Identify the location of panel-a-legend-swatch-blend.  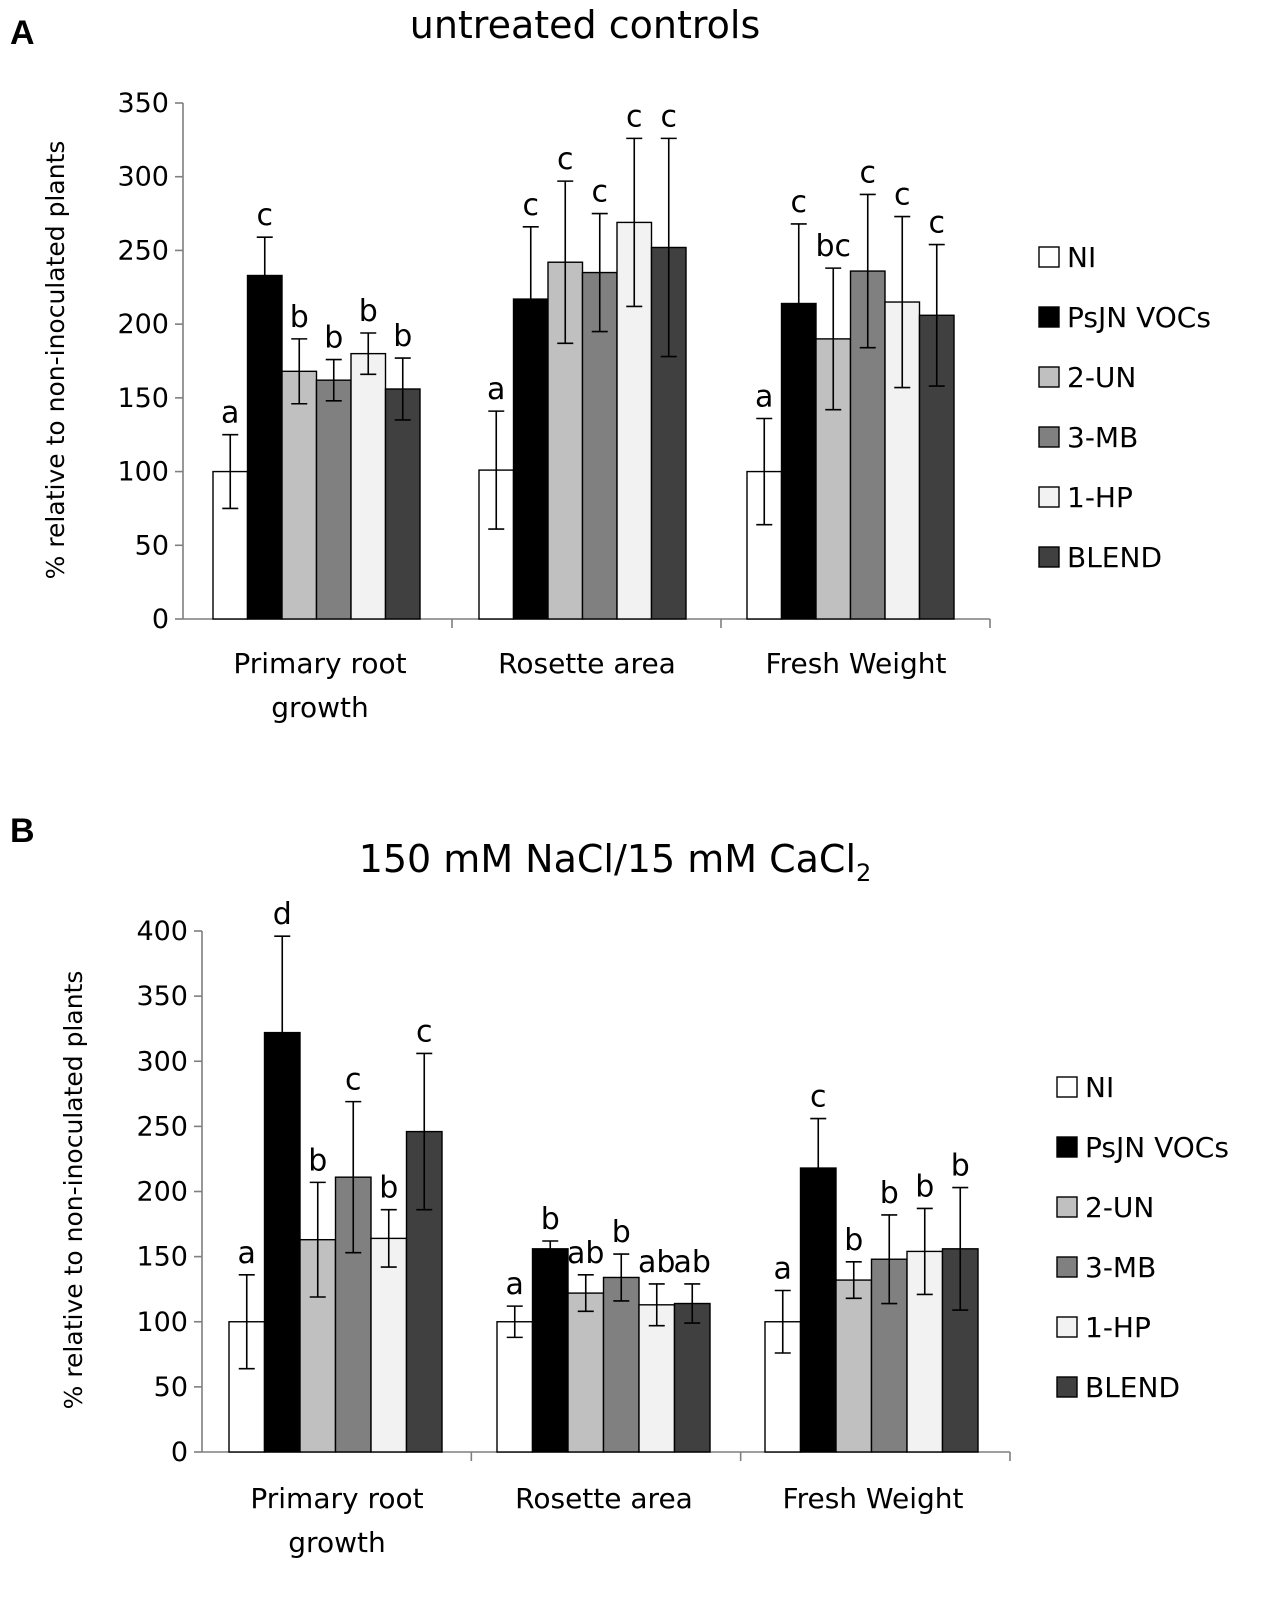
(1049, 557).